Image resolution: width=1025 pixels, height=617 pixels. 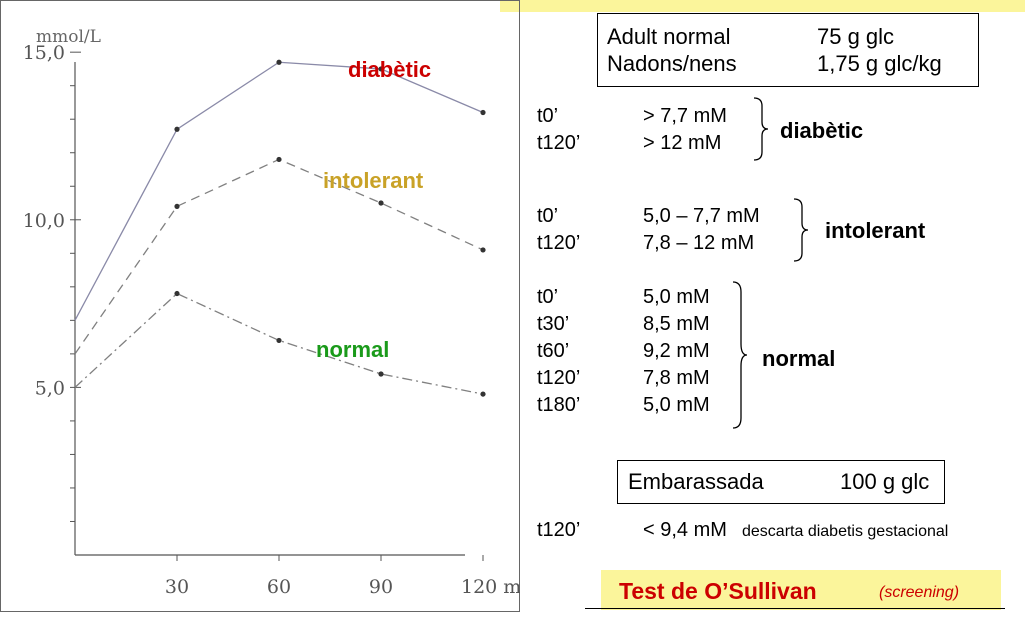 What do you see at coordinates (553, 351) in the screenshot?
I see `norm-time-2: t60’` at bounding box center [553, 351].